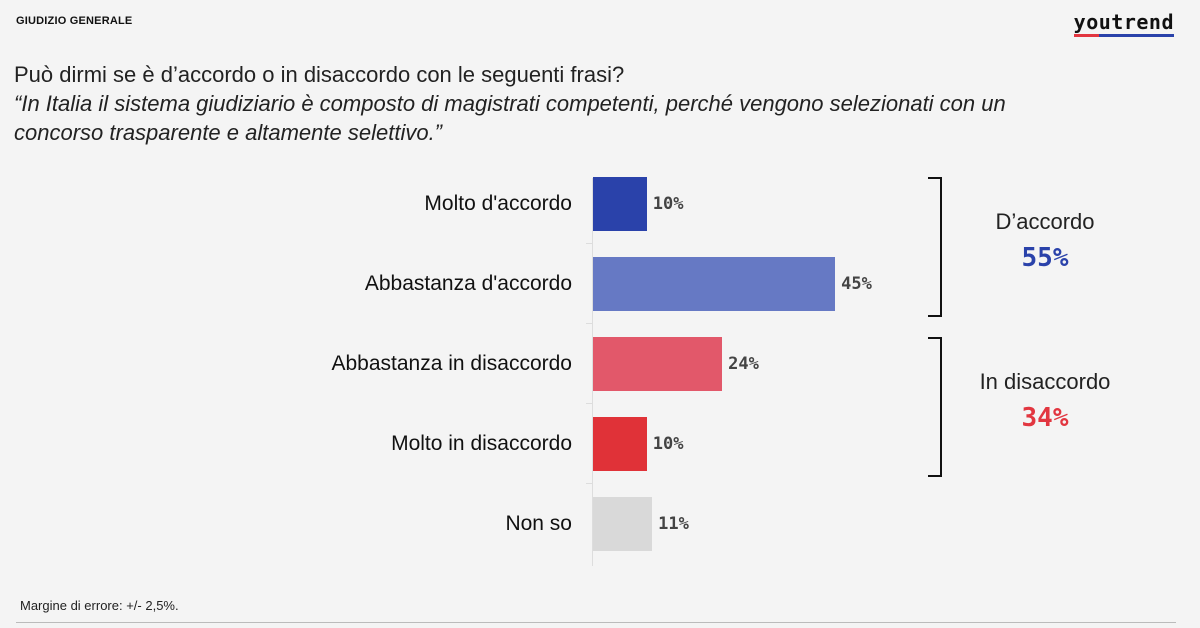 Image resolution: width=1200 pixels, height=628 pixels. Describe the element at coordinates (1045, 258) in the screenshot. I see `group-value: 55%` at that location.